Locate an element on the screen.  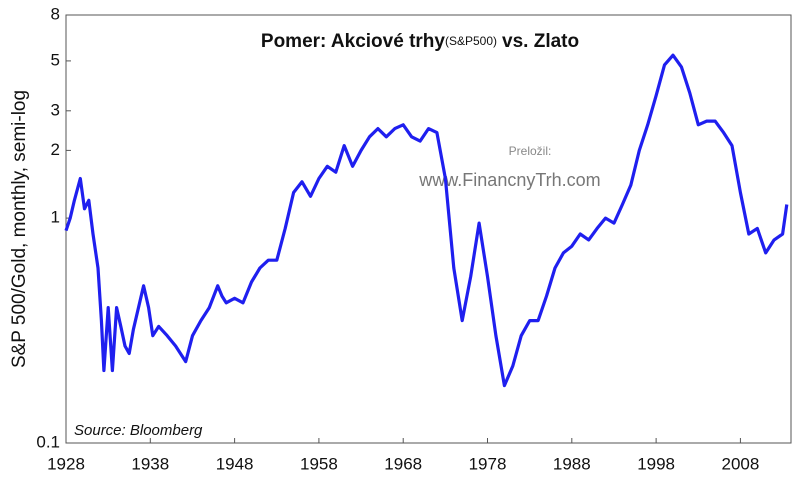
y-tick-label: 0.1 is located at coordinates (48, 441).